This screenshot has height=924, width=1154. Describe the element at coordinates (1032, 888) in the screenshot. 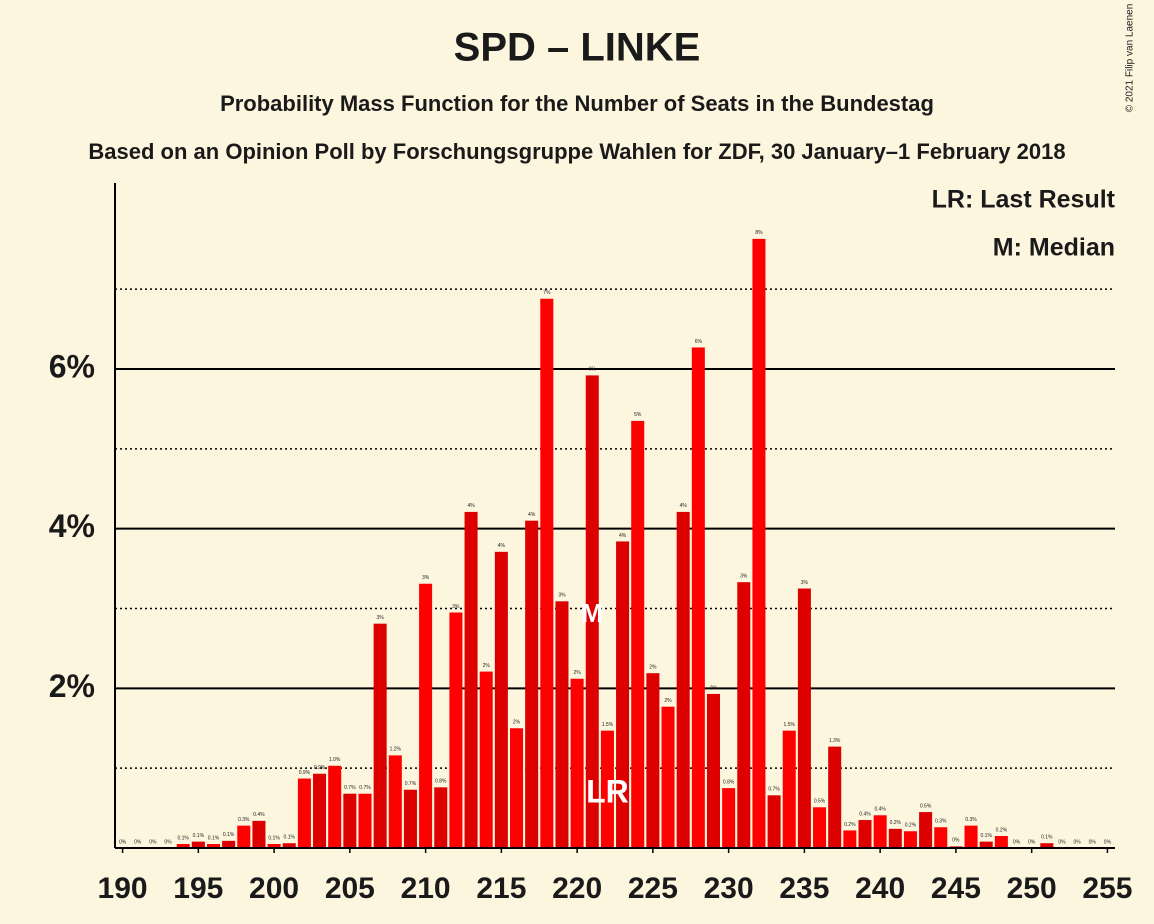

I see `x-tick-label: 250` at that location.